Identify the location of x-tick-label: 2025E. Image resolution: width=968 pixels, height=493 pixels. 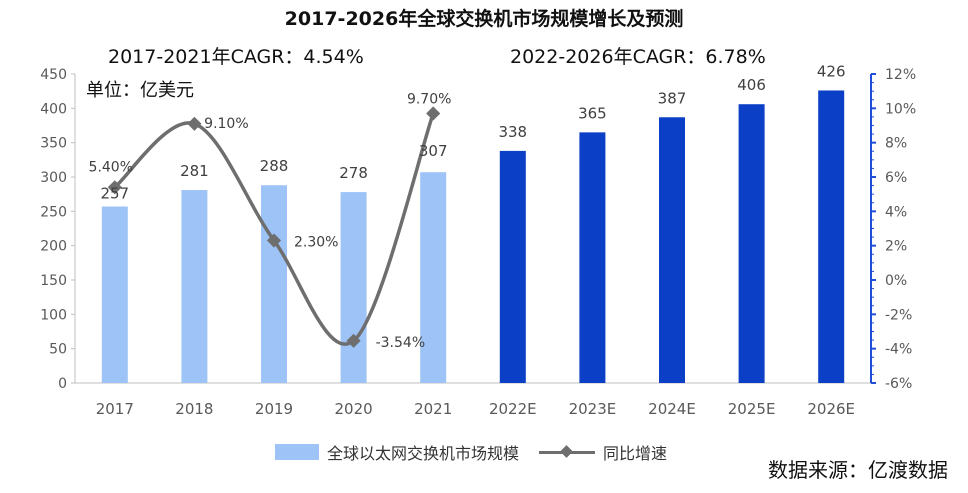
(752, 409).